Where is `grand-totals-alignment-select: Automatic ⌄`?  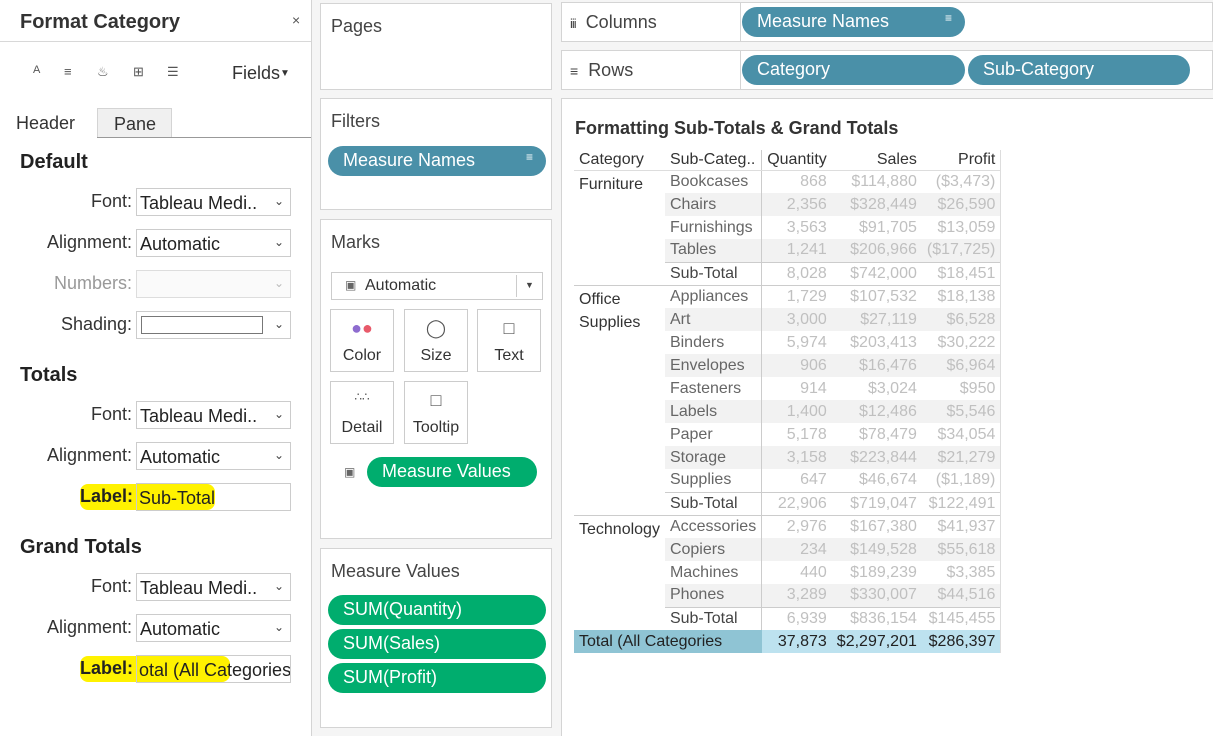 grand-totals-alignment-select: Automatic ⌄ is located at coordinates (213, 628).